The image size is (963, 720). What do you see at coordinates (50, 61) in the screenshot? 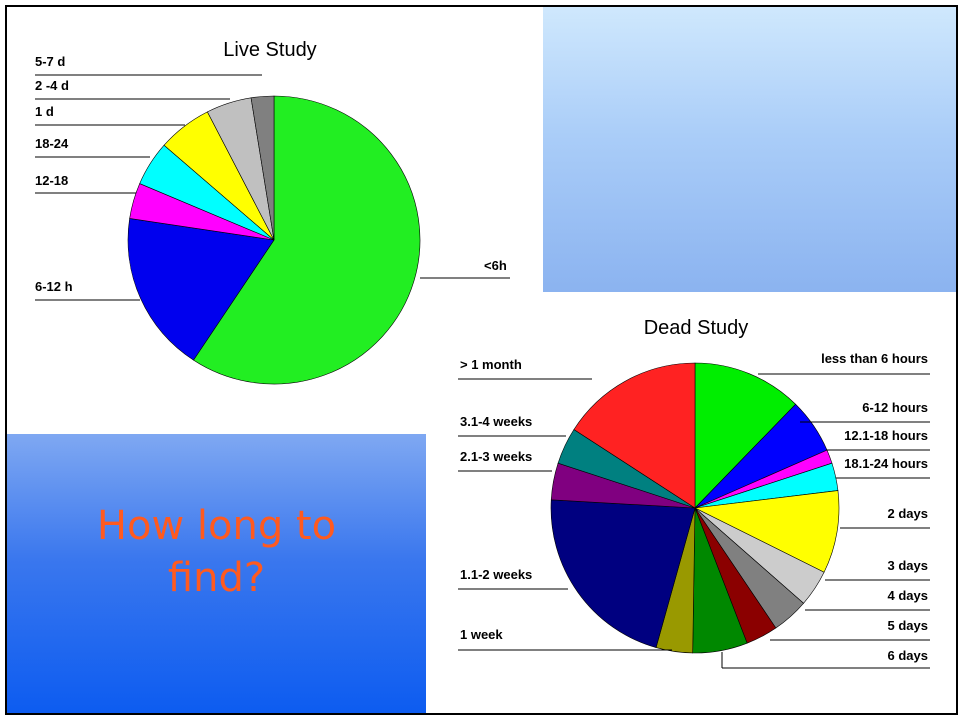
I see `live-label-5-7-d: 5-7 d` at bounding box center [50, 61].